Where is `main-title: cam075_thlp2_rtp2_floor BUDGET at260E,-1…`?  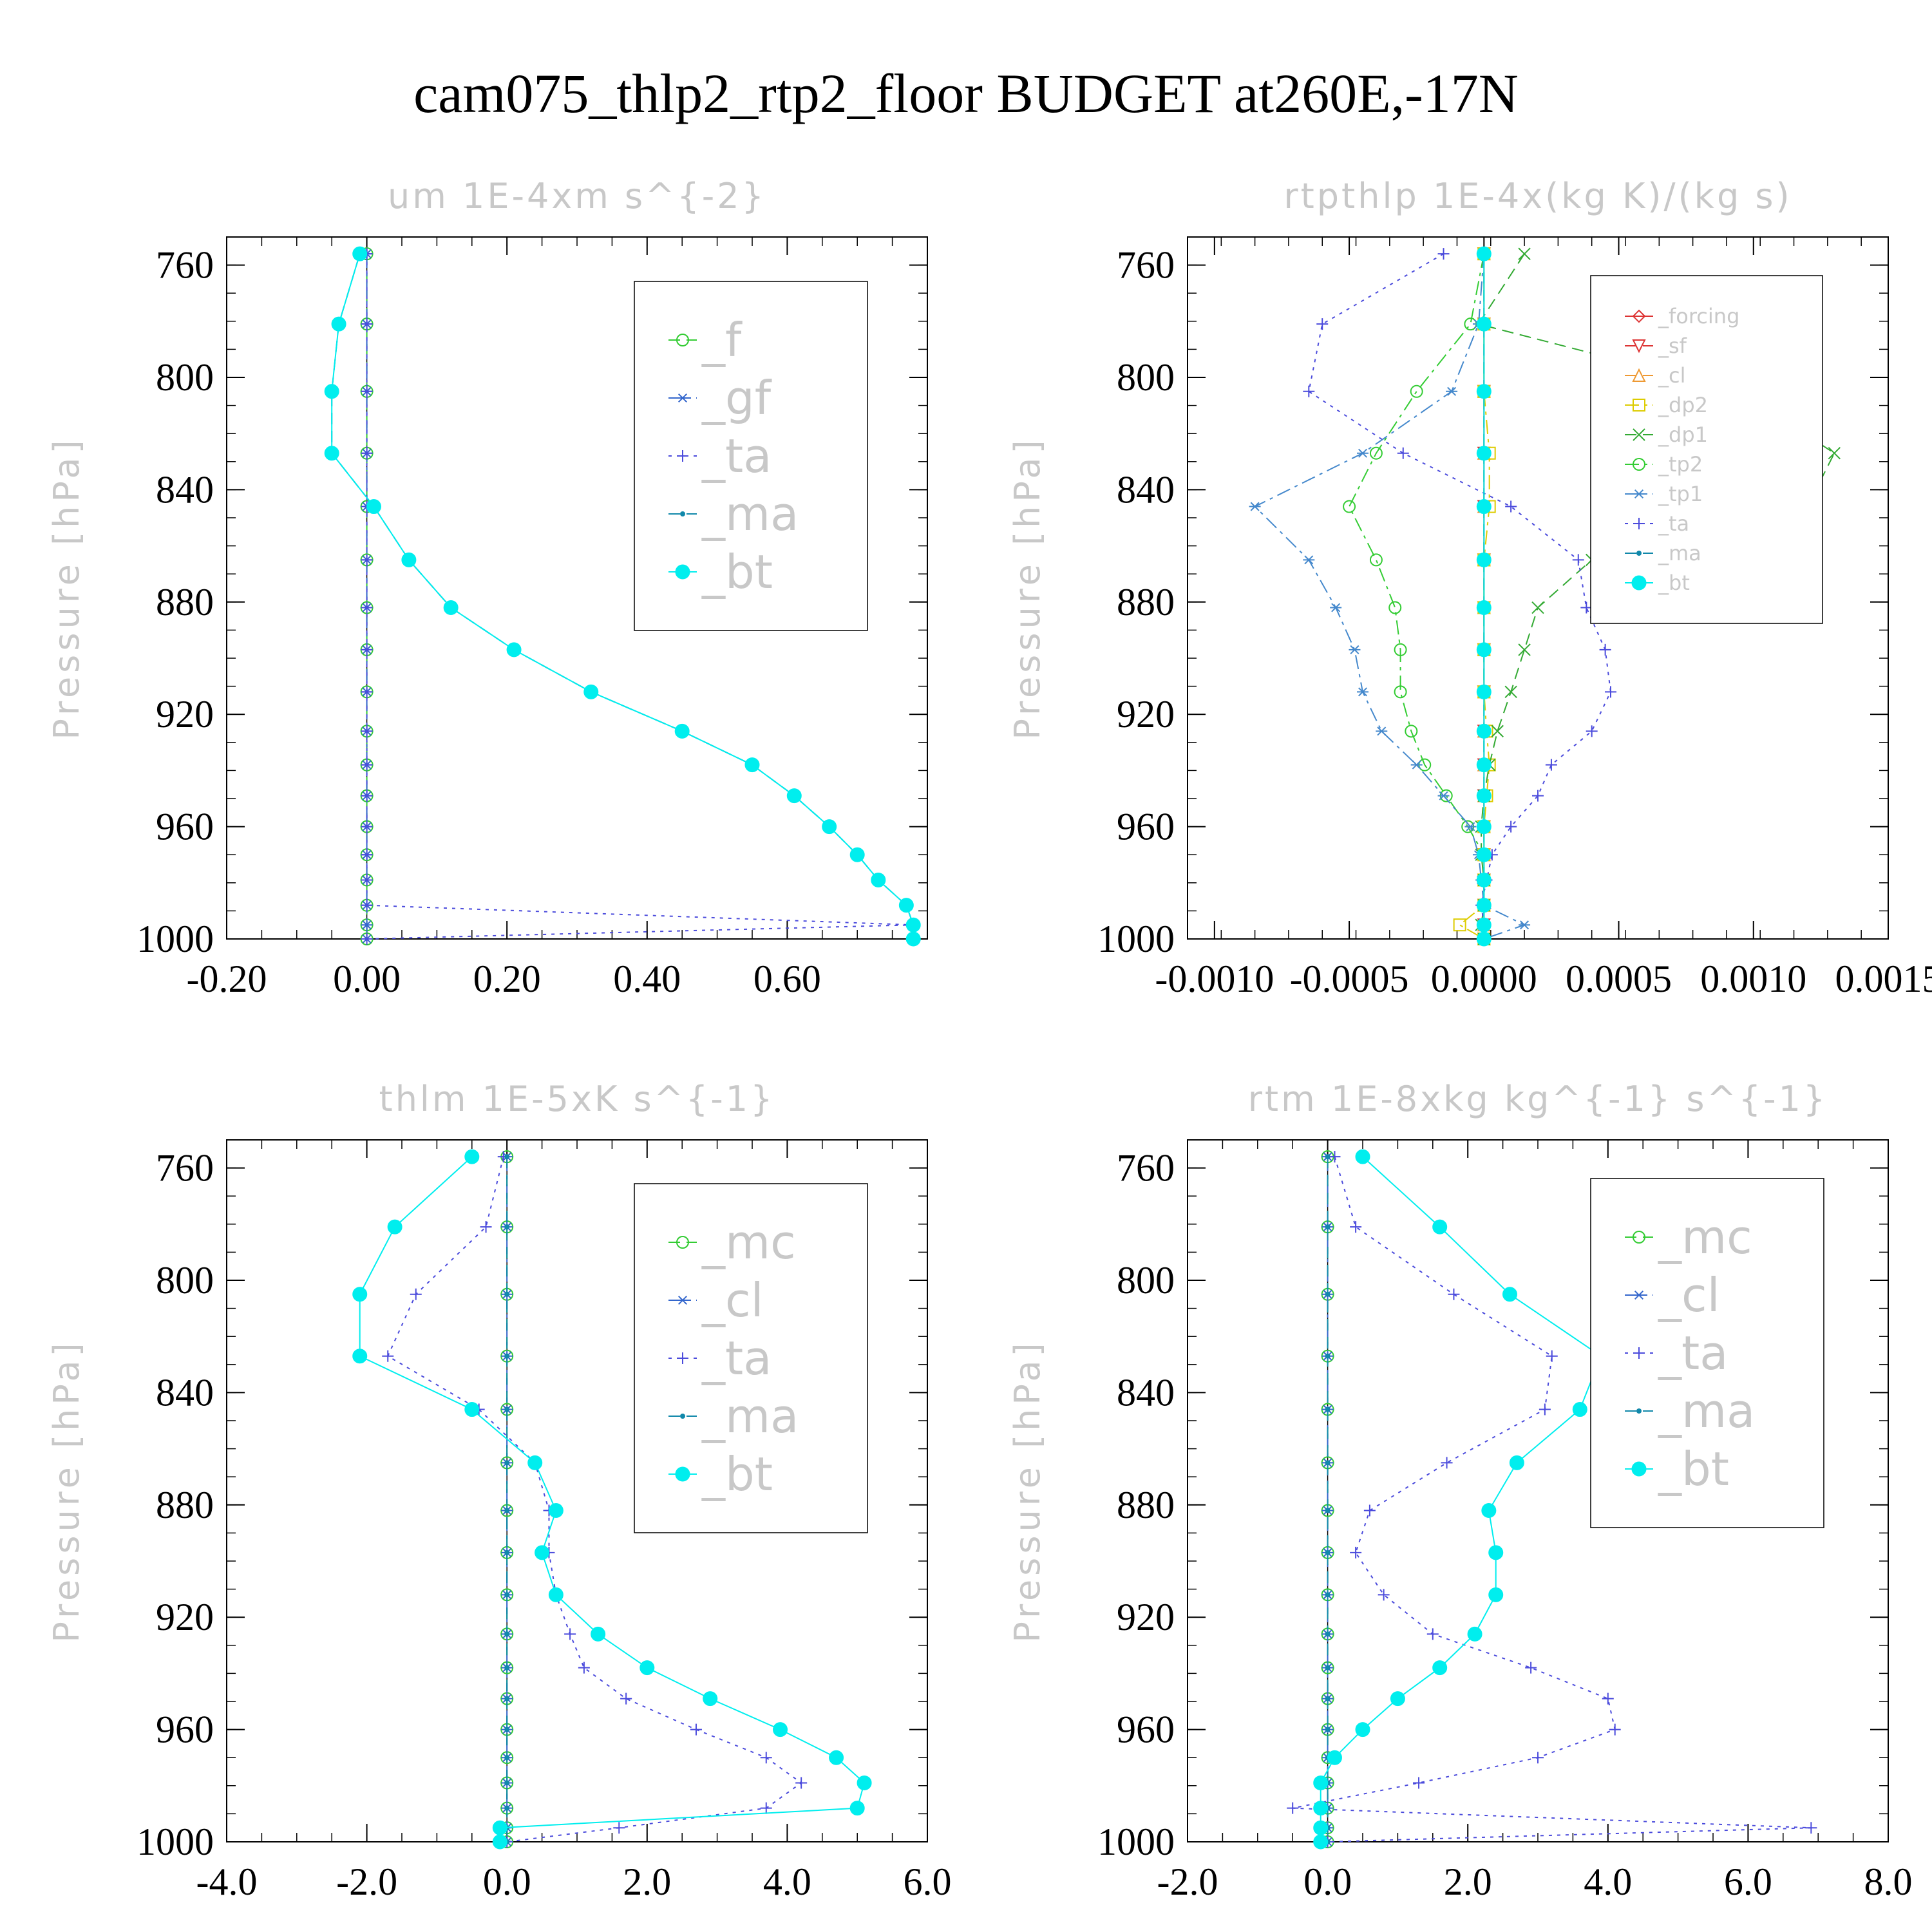
main-title: cam075_thlp2_rtp2_floor BUDGET at260E,-1… is located at coordinates (966, 93).